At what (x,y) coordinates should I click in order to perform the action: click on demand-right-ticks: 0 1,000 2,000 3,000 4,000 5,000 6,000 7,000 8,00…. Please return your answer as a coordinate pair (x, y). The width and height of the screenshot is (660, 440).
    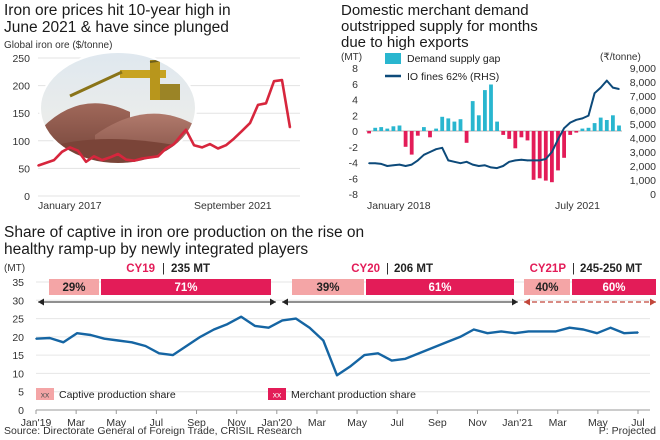
    Looking at the image, I should click on (643, 132).